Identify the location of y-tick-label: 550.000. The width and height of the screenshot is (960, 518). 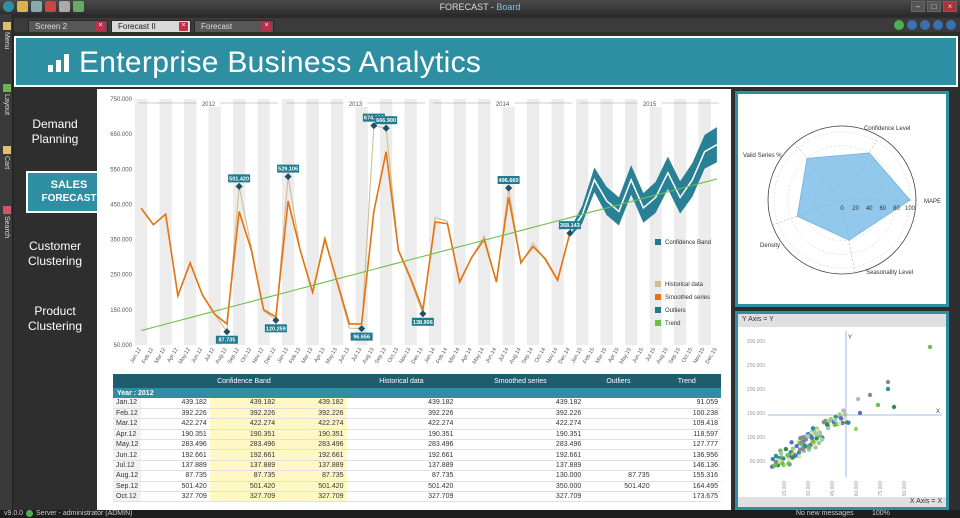
(121, 170).